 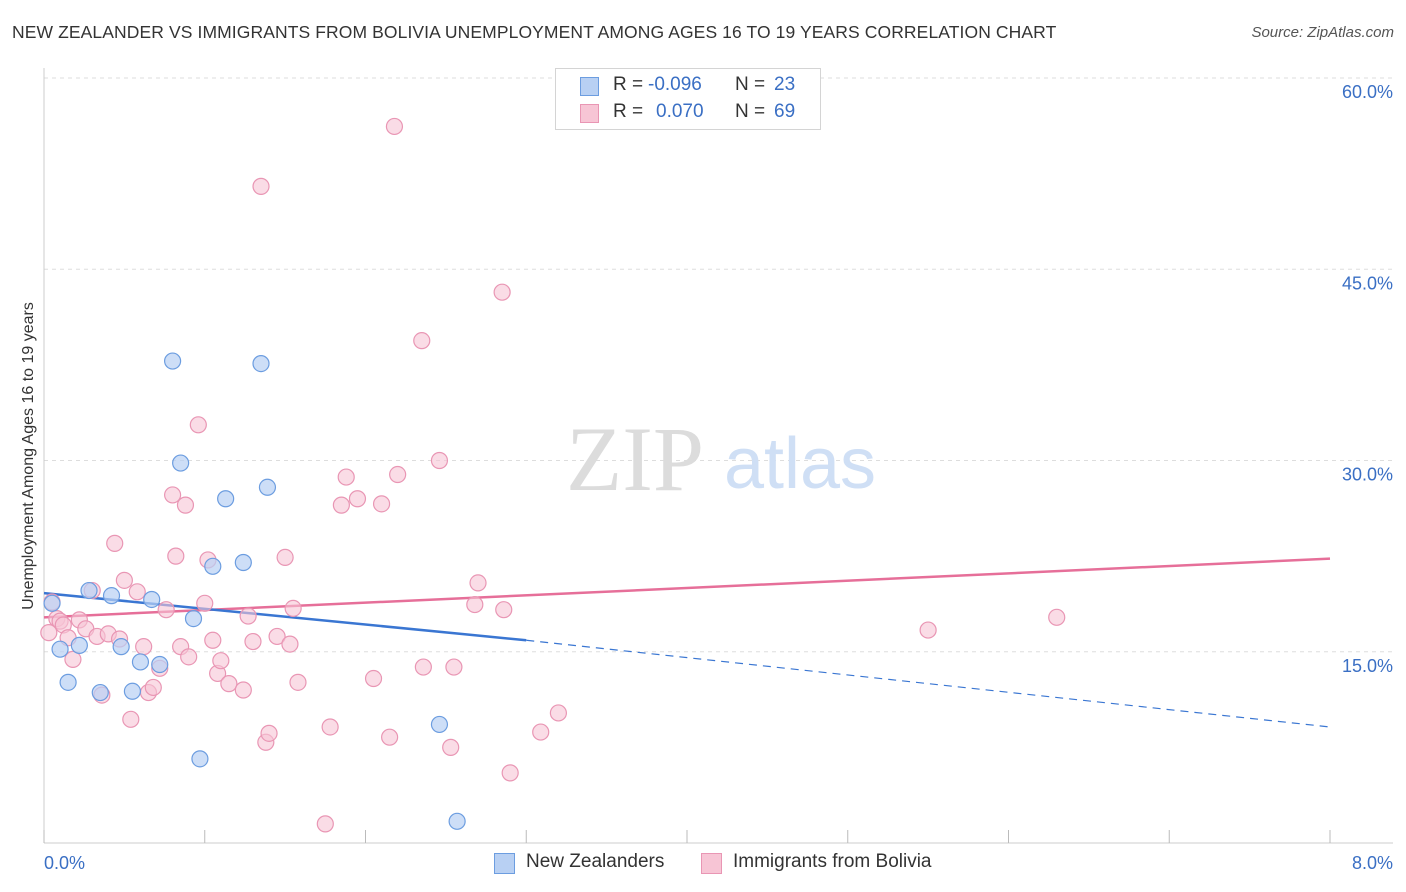 What do you see at coordinates (785, 111) in the screenshot?
I see `legend-n-value: 69` at bounding box center [785, 111].